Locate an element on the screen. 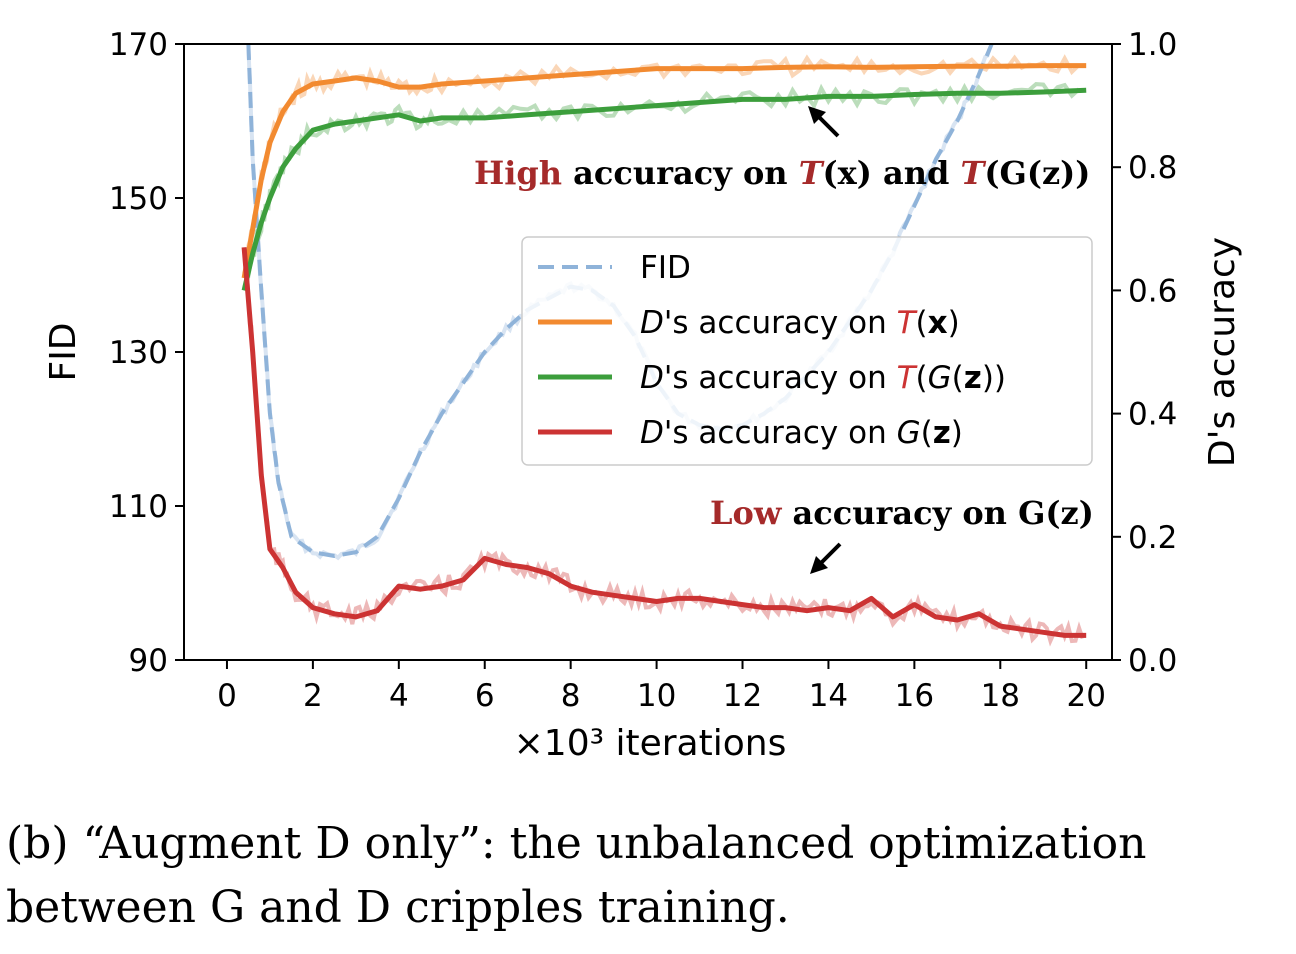  annotation-low-text: Low accuracy on G(z) is located at coordinates (902, 513).